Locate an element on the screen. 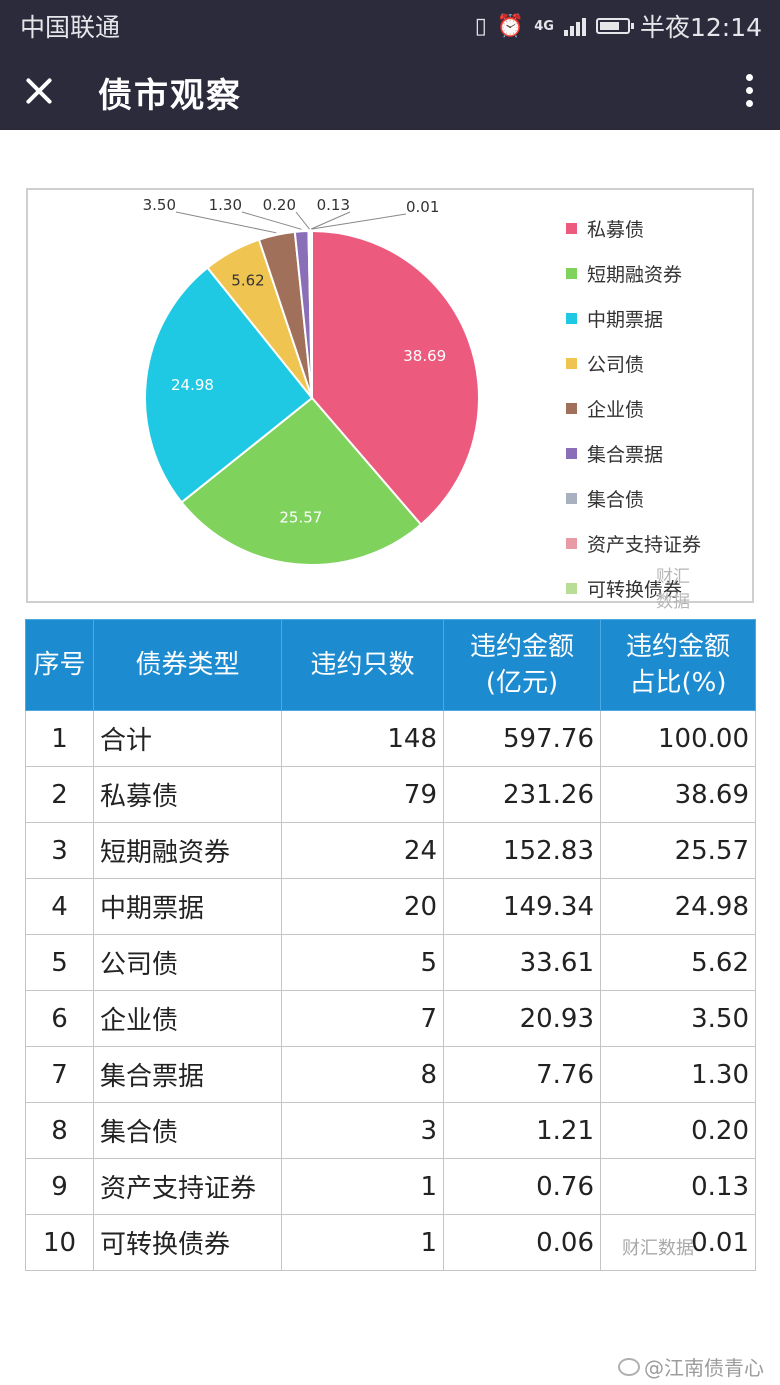 This screenshot has width=780, height=1385. table-cell: 0.13 is located at coordinates (678, 1186).